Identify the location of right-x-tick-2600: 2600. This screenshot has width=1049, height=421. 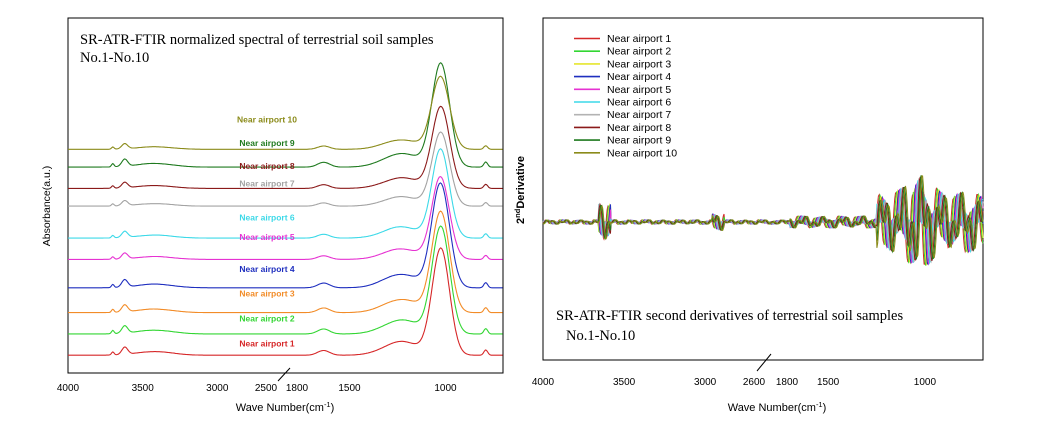
(754, 382).